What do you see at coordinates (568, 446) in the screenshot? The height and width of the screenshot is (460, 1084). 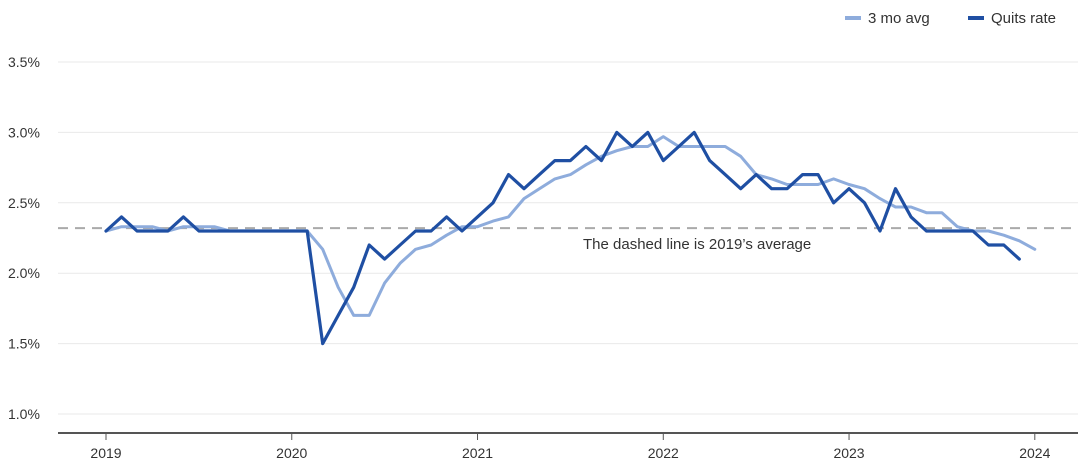 I see `x-axis: 2019 2020 2021 2022 2023 2024` at bounding box center [568, 446].